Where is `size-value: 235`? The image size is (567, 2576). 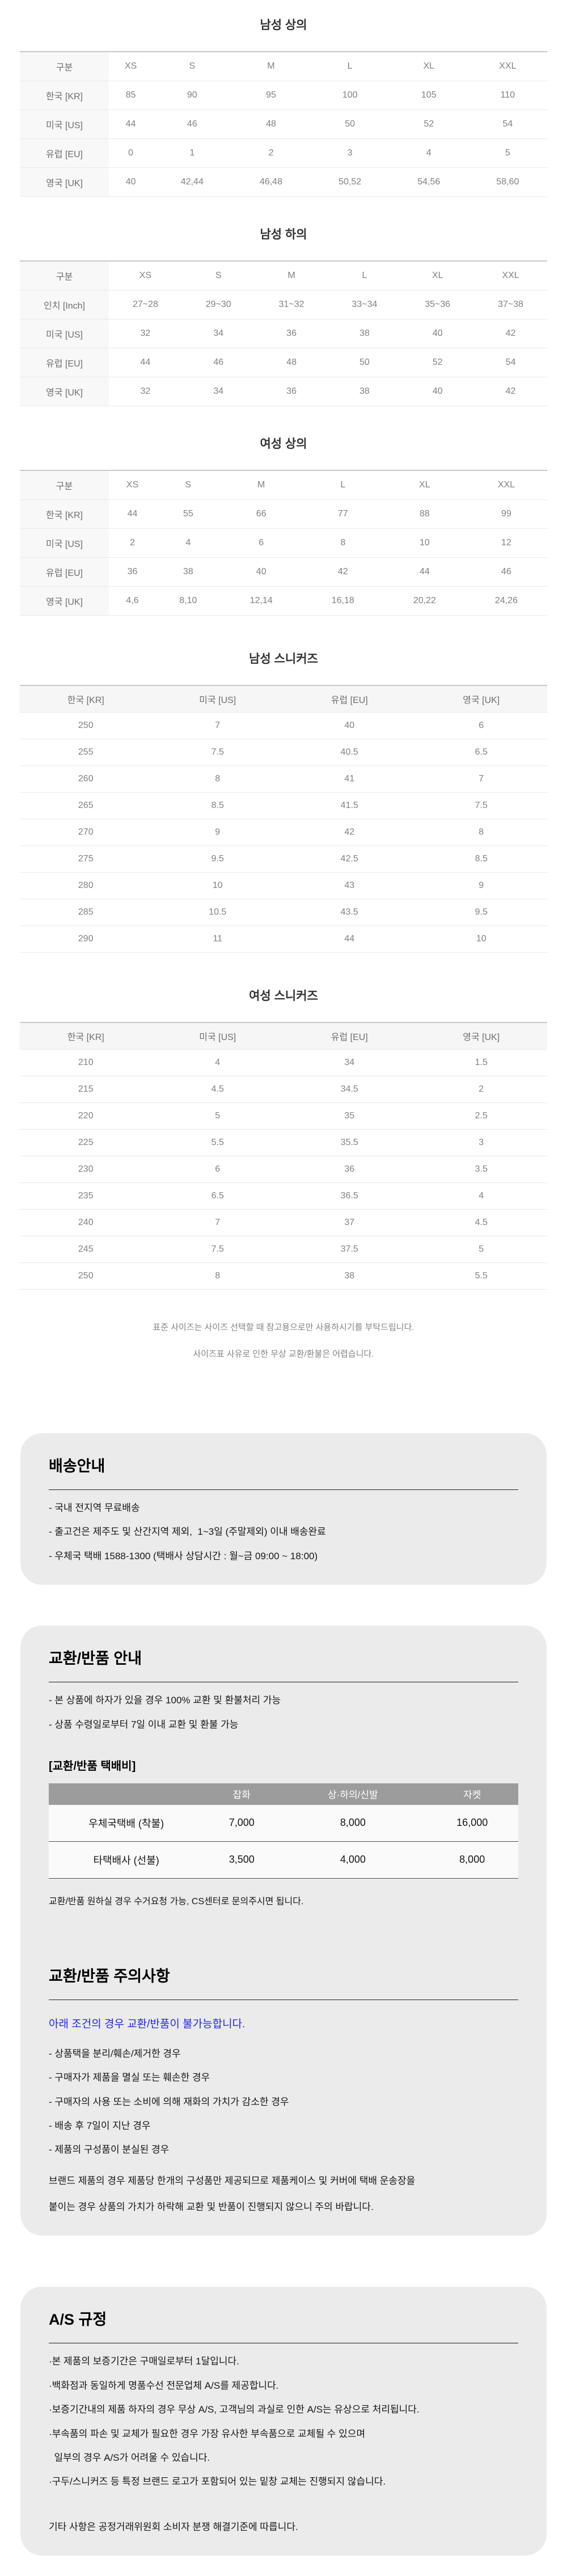
size-value: 235 is located at coordinates (86, 1196).